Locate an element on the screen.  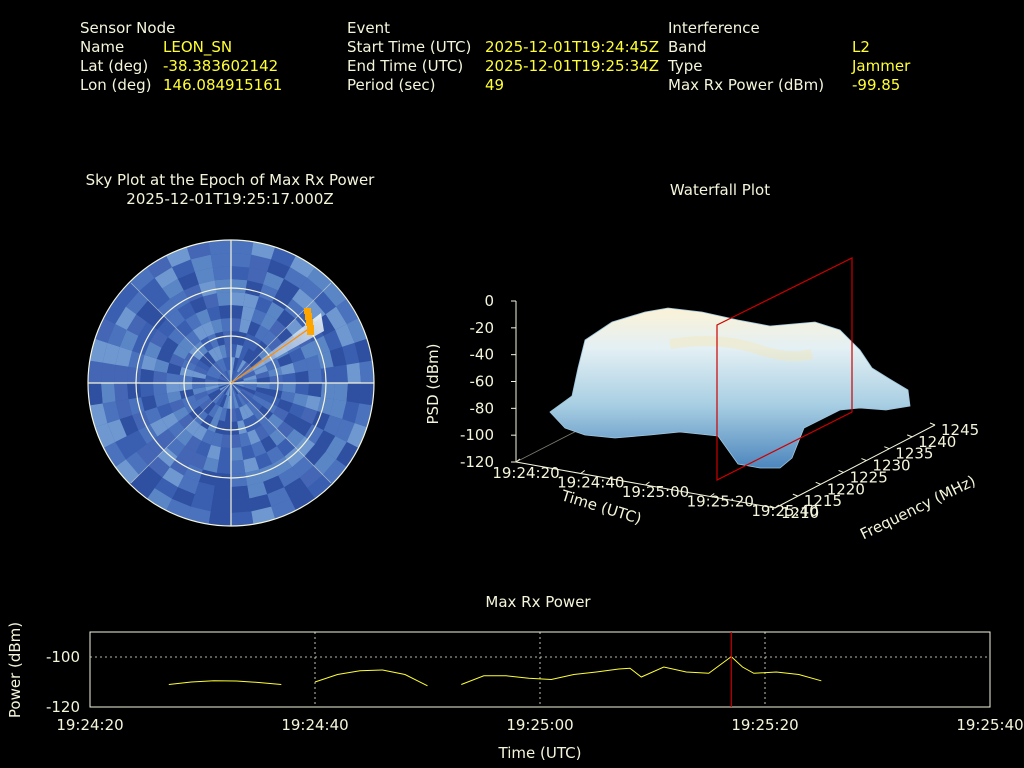
max-rx-x-tick-label: 19:25:40 is located at coordinates (989, 725).